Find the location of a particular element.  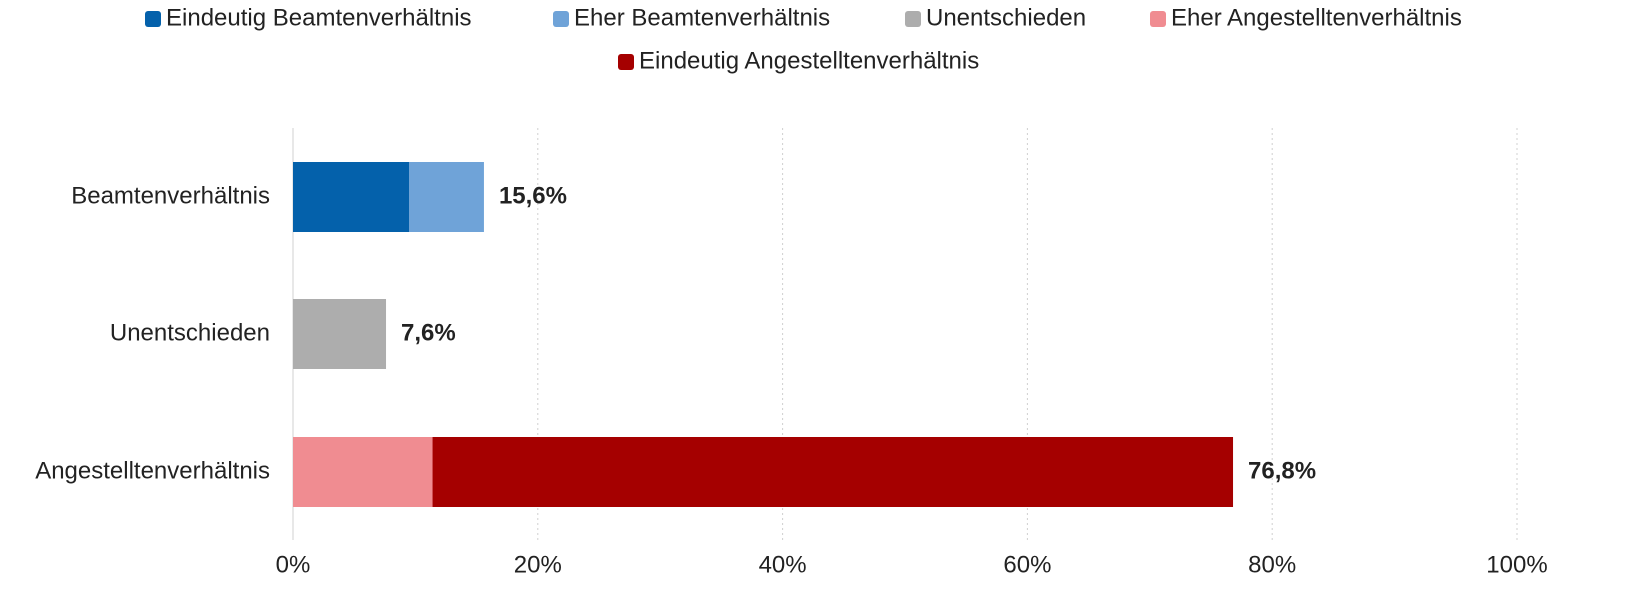

x-tick-label: 40% is located at coordinates (783, 564).